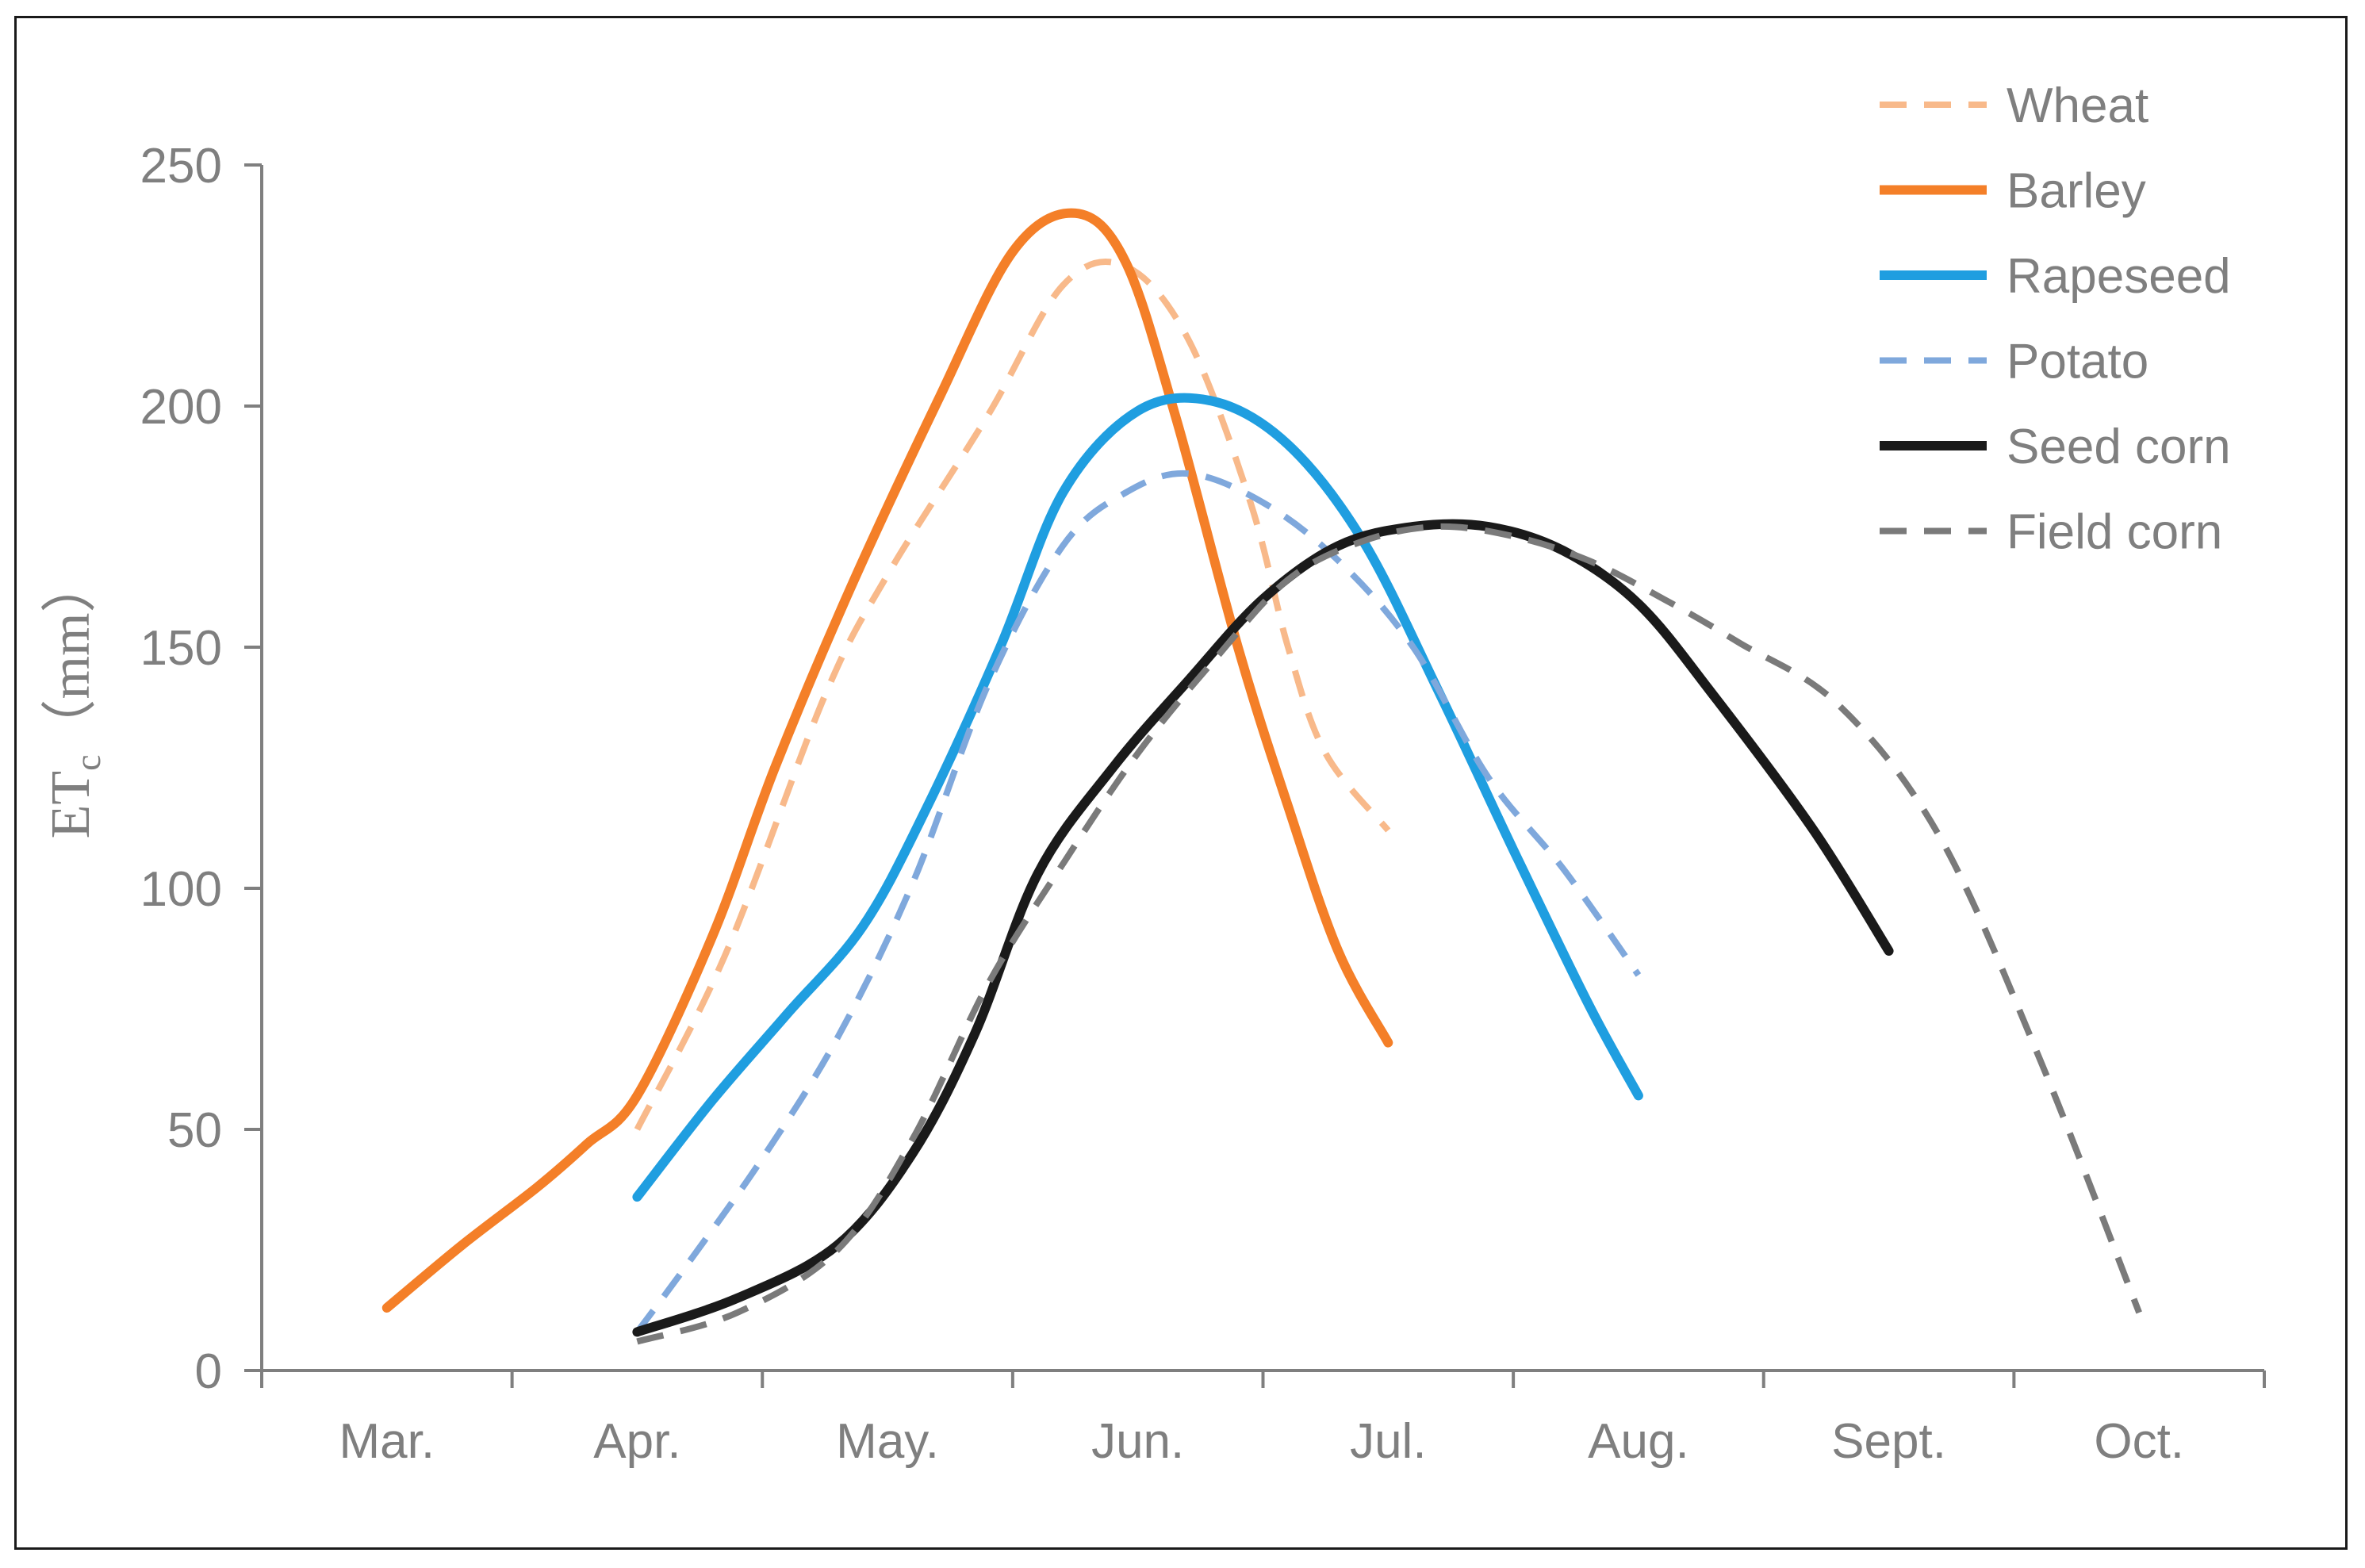 This screenshot has height=1568, width=2365. What do you see at coordinates (1137, 1441) in the screenshot?
I see `x-tick-label: Jun.` at bounding box center [1137, 1441].